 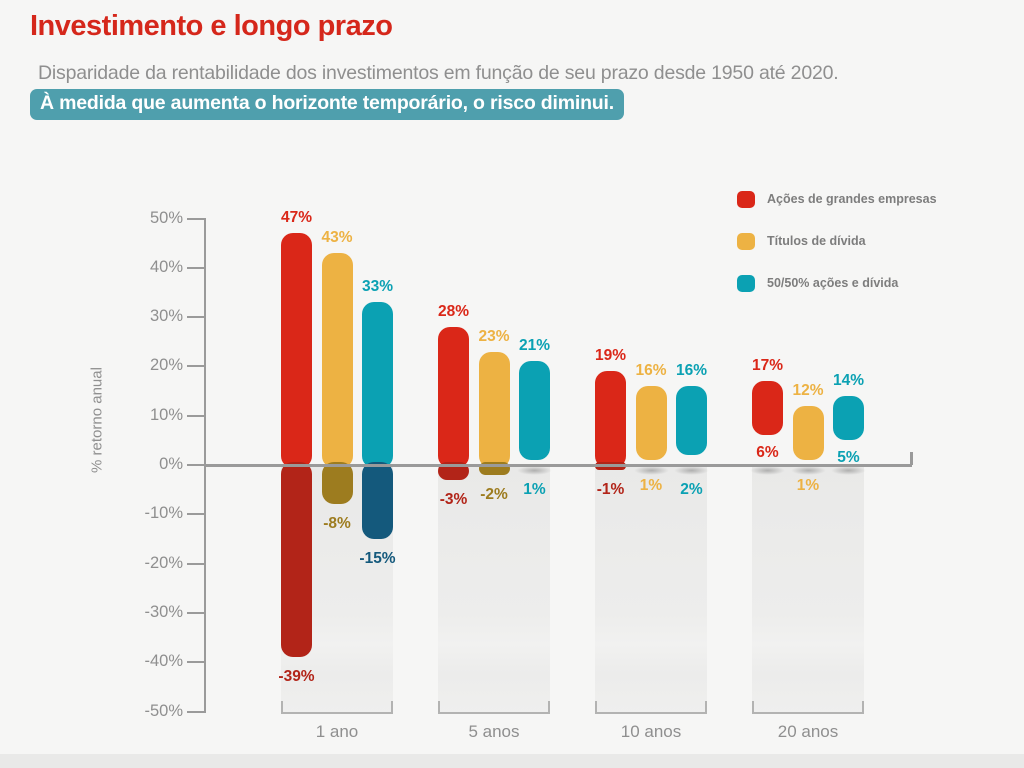 I want to click on y-tick-label: -10%, so click(x=163, y=513).